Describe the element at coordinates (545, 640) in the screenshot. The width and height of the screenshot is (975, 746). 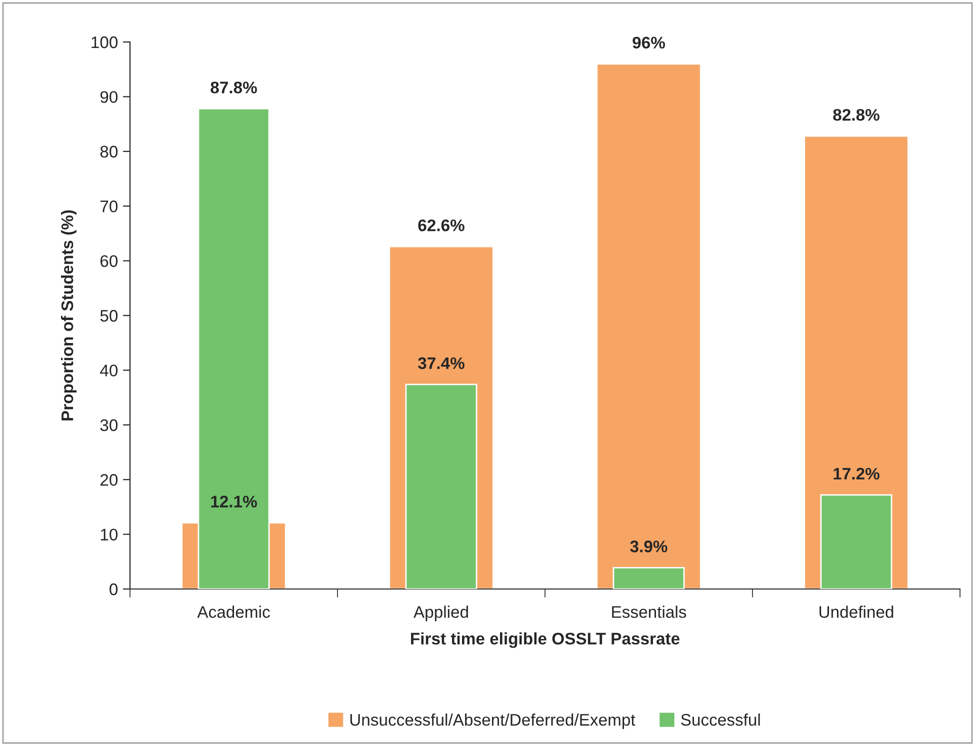
I see `x-axis-title: First time eligible OSSLT Passrate` at that location.